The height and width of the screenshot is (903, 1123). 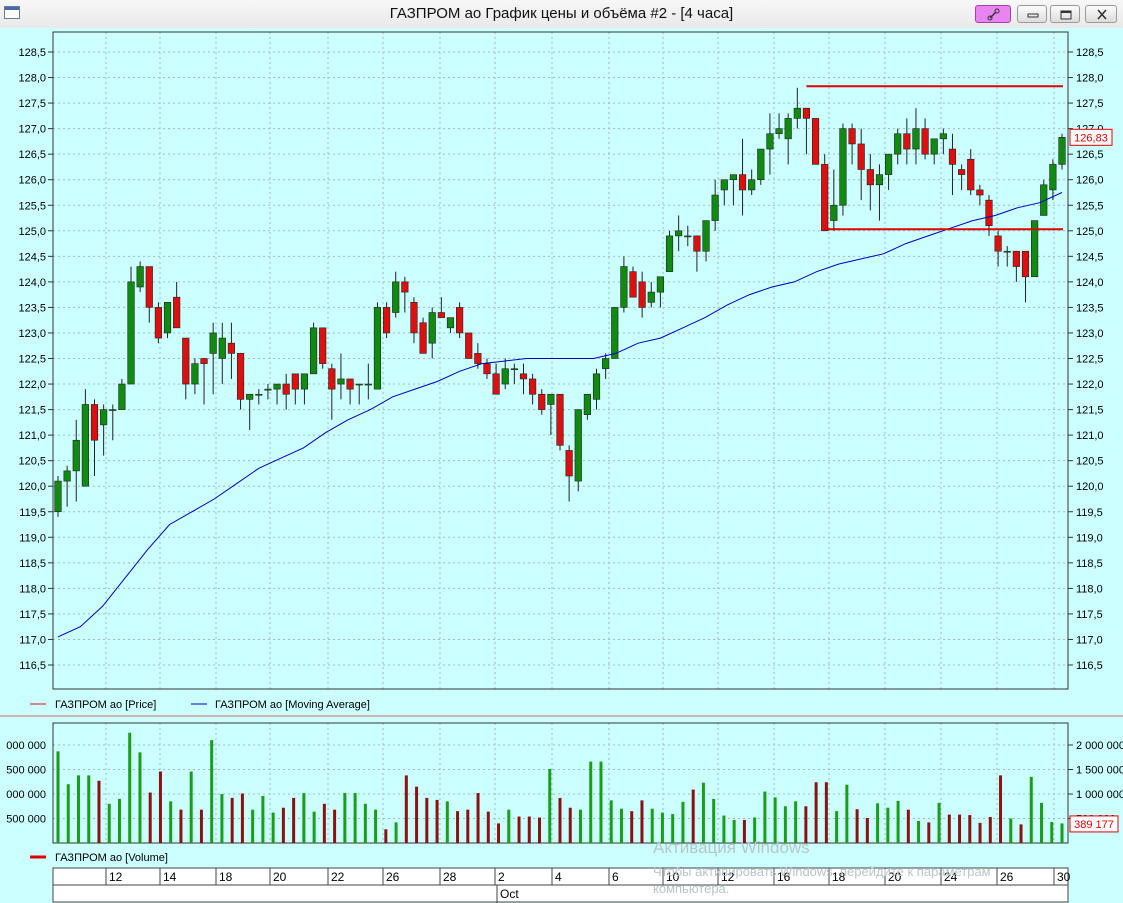 What do you see at coordinates (1090, 206) in the screenshot?
I see `price-tick-label: 125,5` at bounding box center [1090, 206].